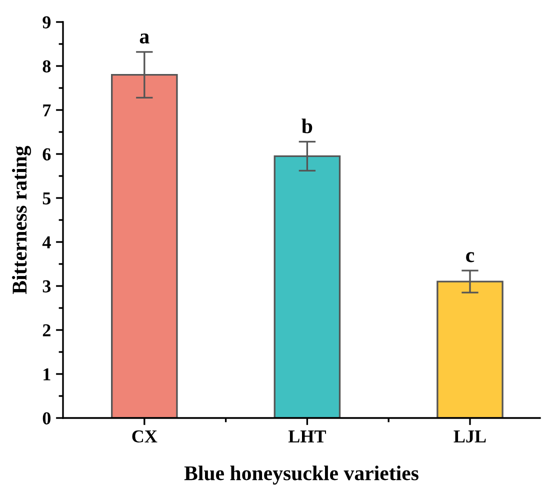 This screenshot has width=548, height=488. I want to click on x-axis-title: Blue honeysuckle varieties, so click(301, 475).